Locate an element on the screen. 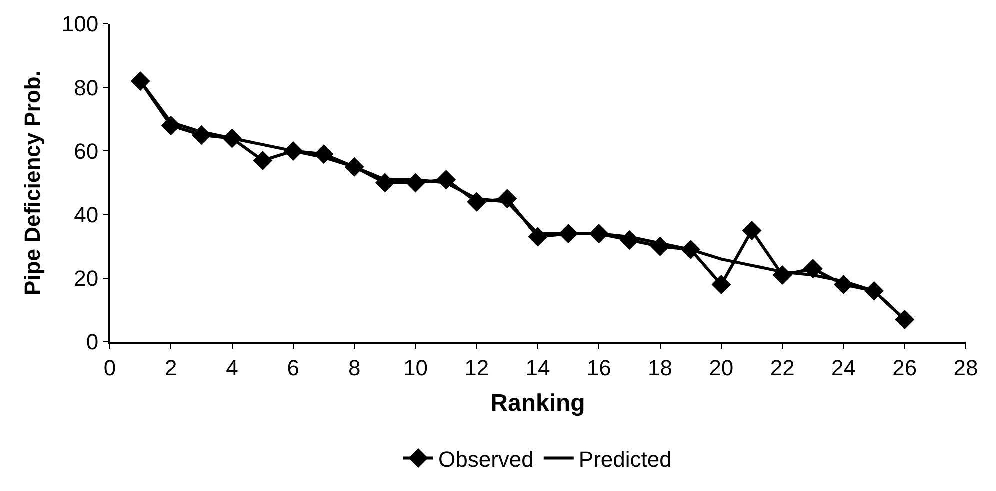  y-tick-label: 80 is located at coordinates (86, 87).